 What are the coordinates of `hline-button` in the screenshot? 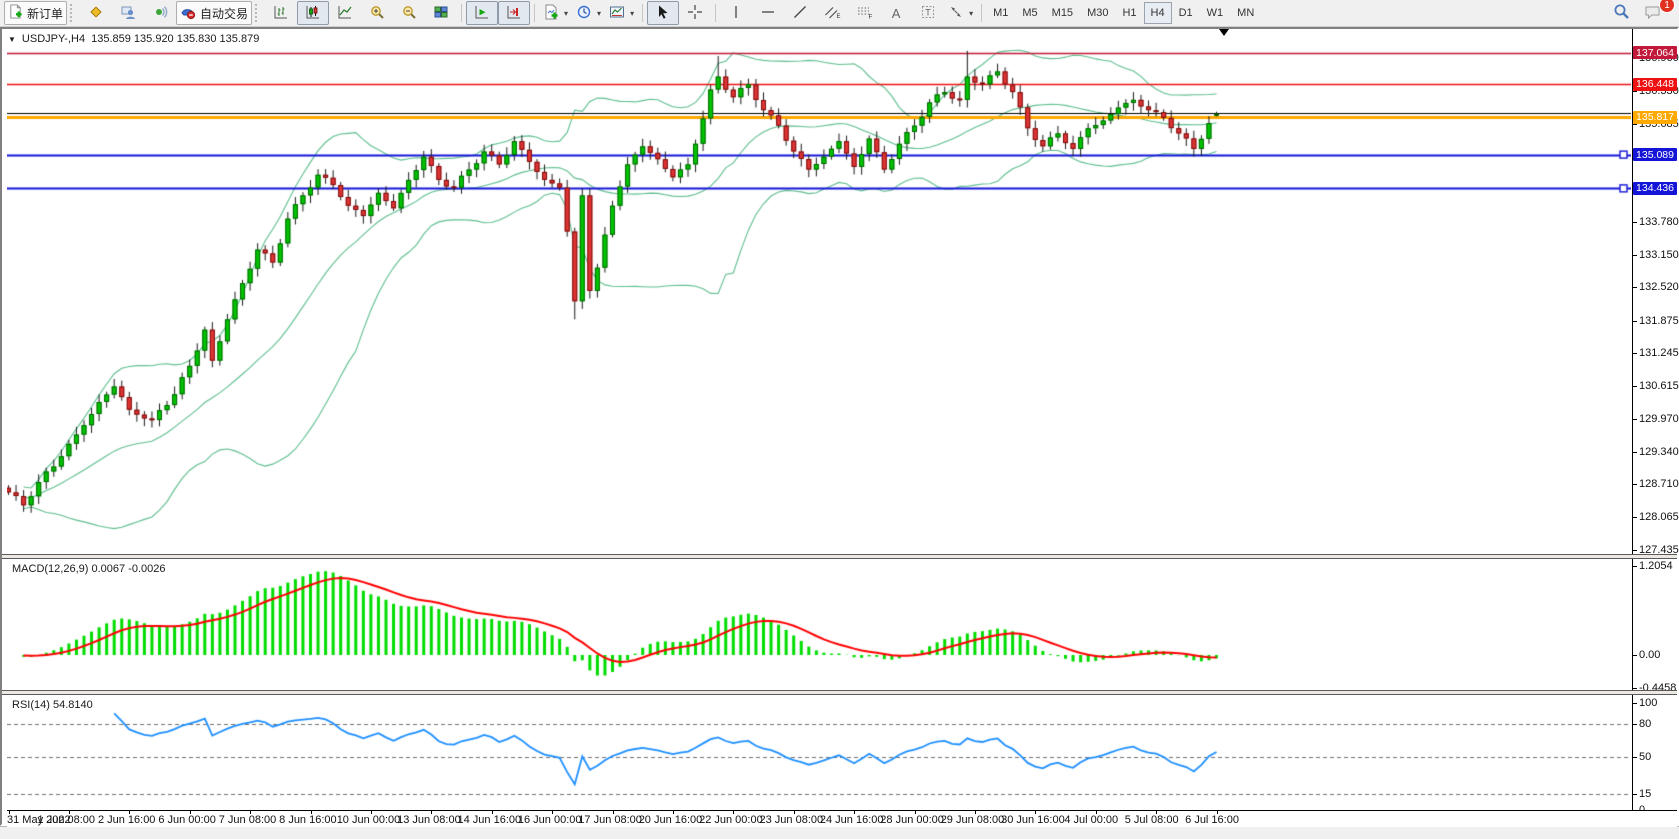 It's located at (768, 13).